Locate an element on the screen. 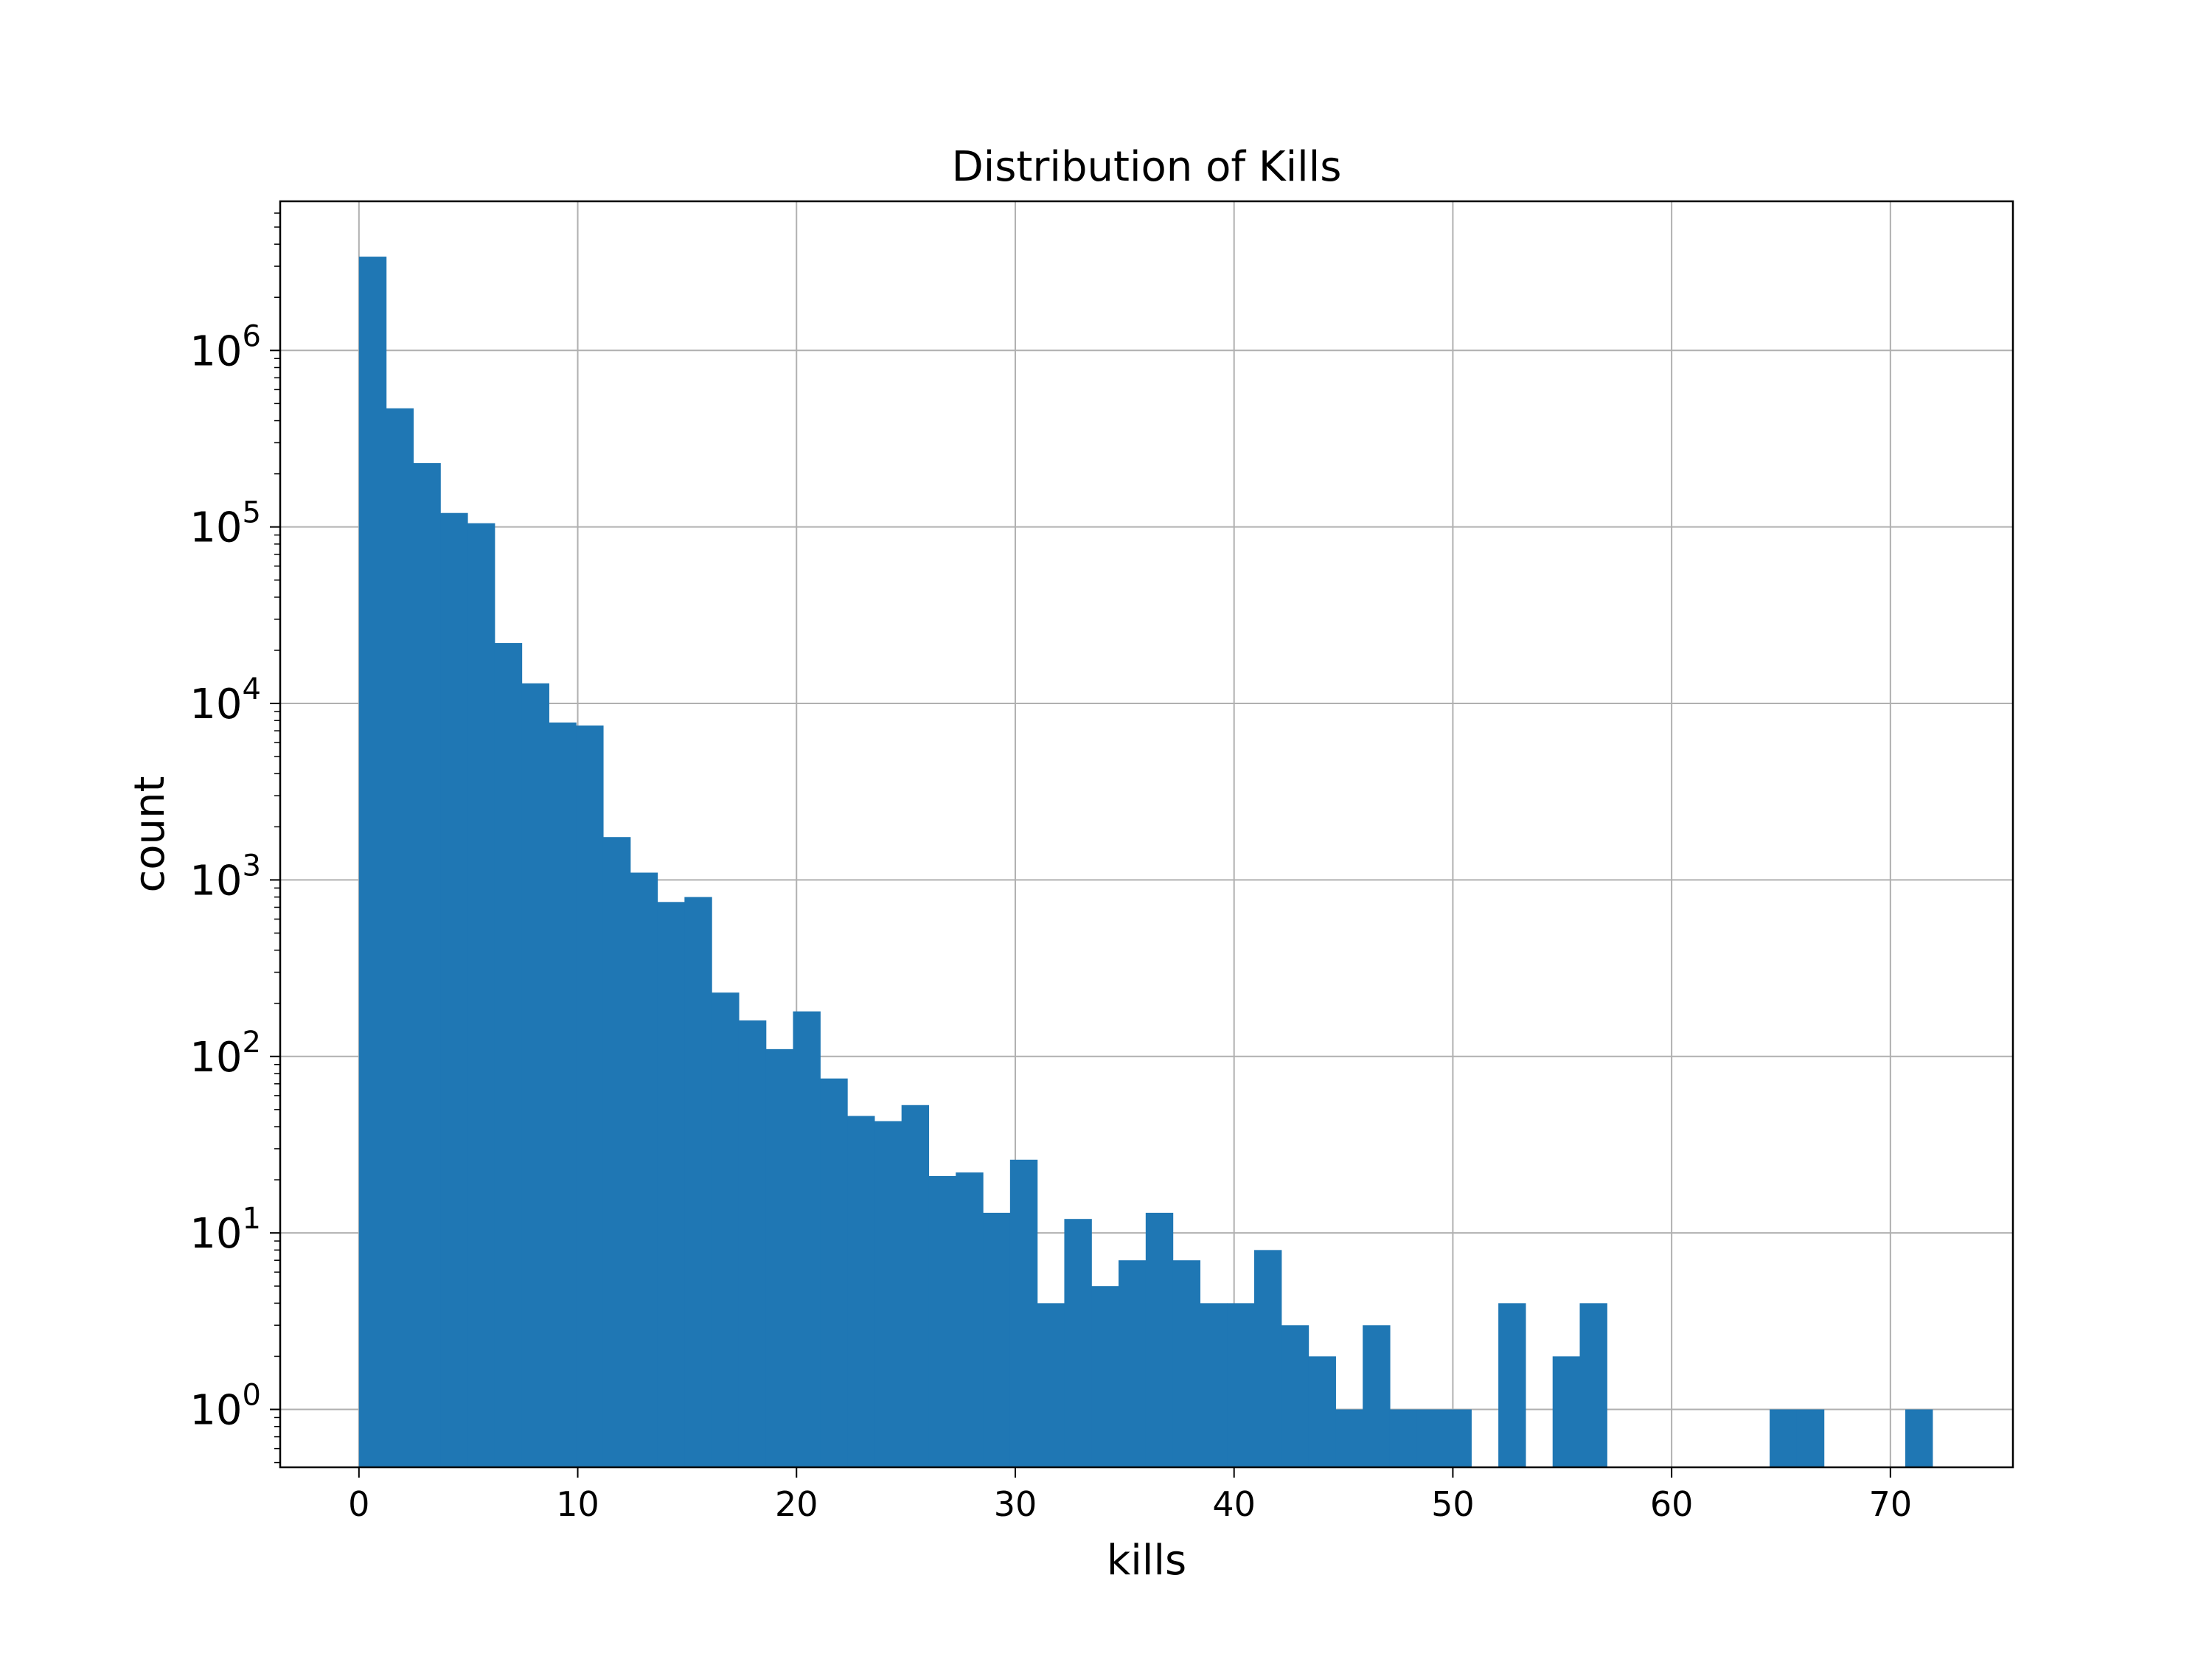 Image resolution: width=2212 pixels, height=1659 pixels. y-tick-label: 10⁵ is located at coordinates (225, 524).